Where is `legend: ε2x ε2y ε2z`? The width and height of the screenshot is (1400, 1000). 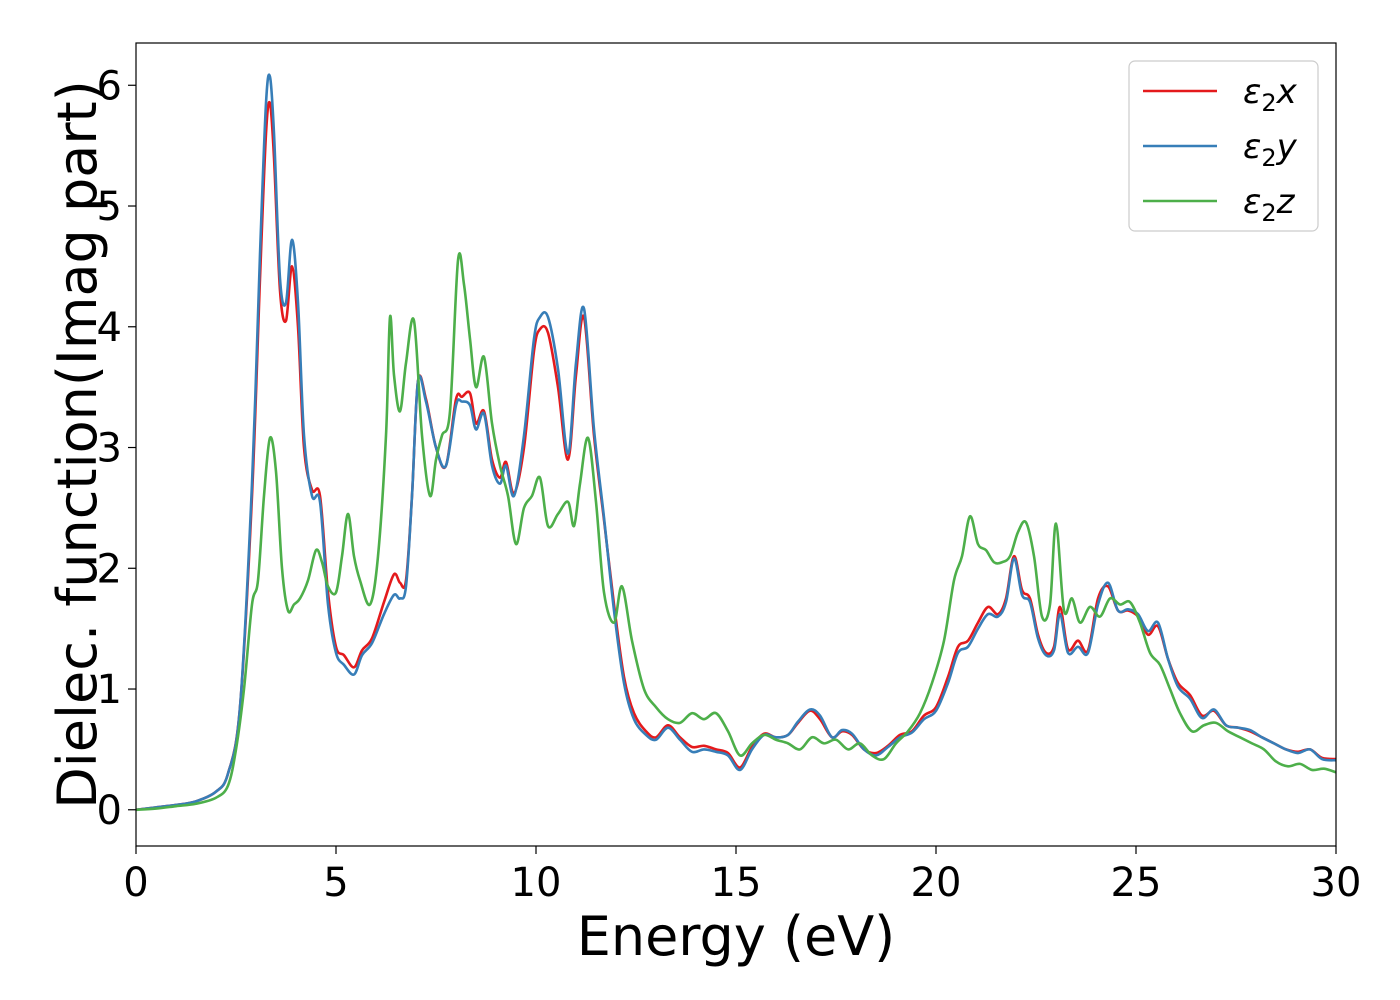 legend: ε2x ε2y ε2z is located at coordinates (1223, 146).